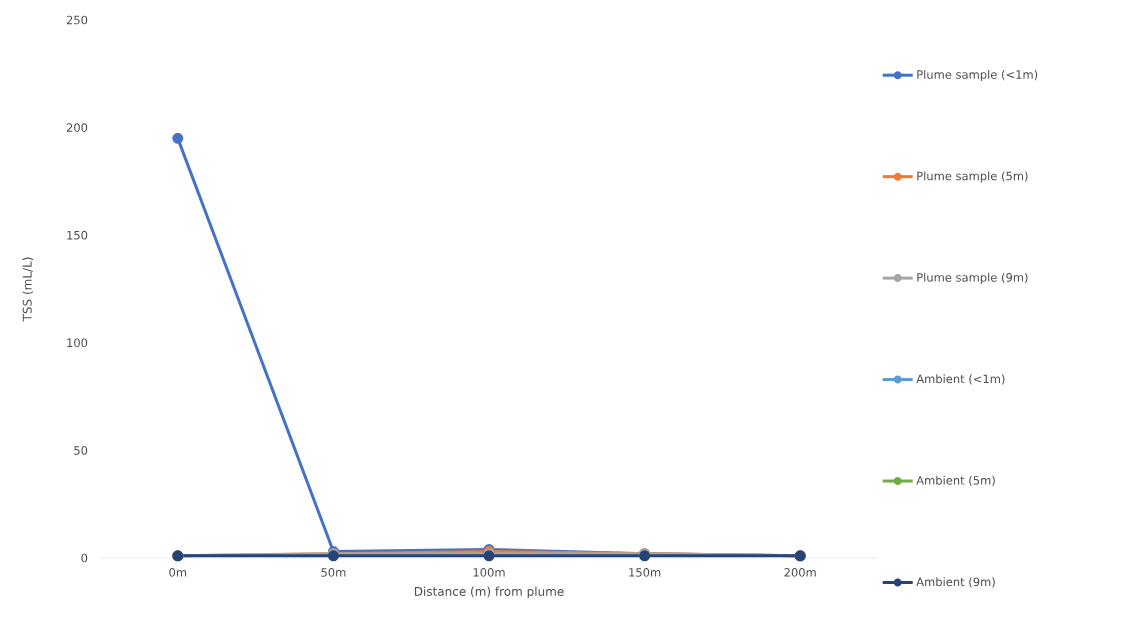  Describe the element at coordinates (77, 127) in the screenshot. I see `y-tick-label: 200` at that location.